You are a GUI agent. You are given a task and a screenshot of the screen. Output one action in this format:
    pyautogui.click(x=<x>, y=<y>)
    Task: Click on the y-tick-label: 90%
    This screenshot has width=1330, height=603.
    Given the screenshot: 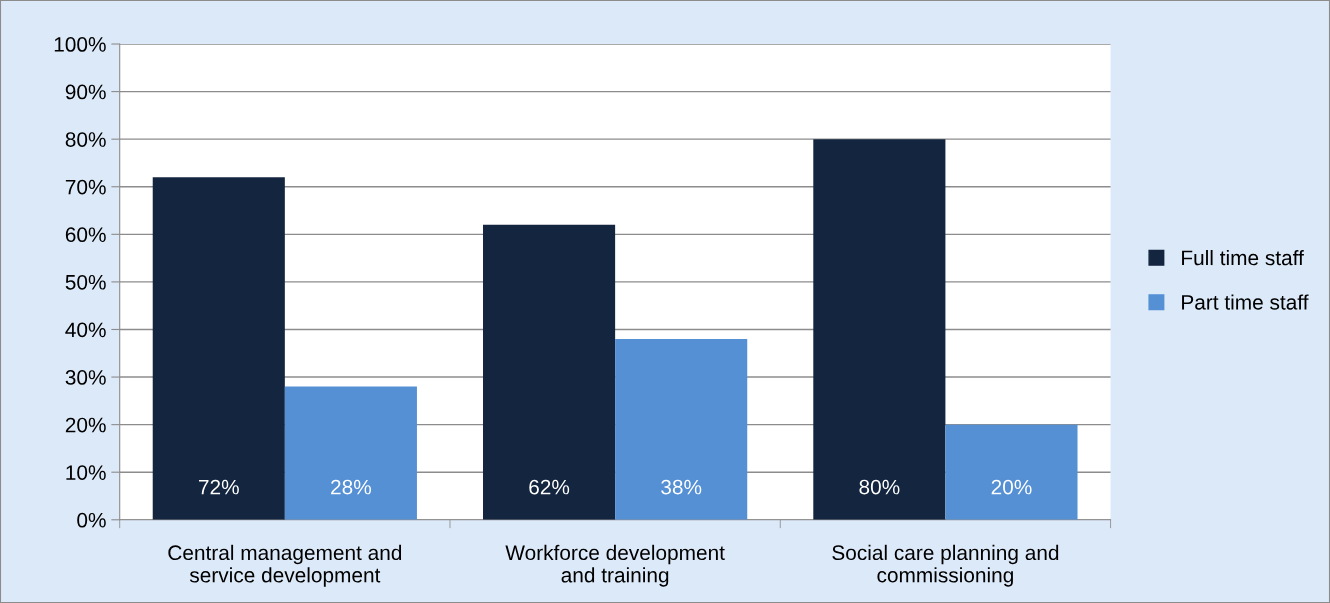 What is the action you would take?
    pyautogui.click(x=85, y=92)
    